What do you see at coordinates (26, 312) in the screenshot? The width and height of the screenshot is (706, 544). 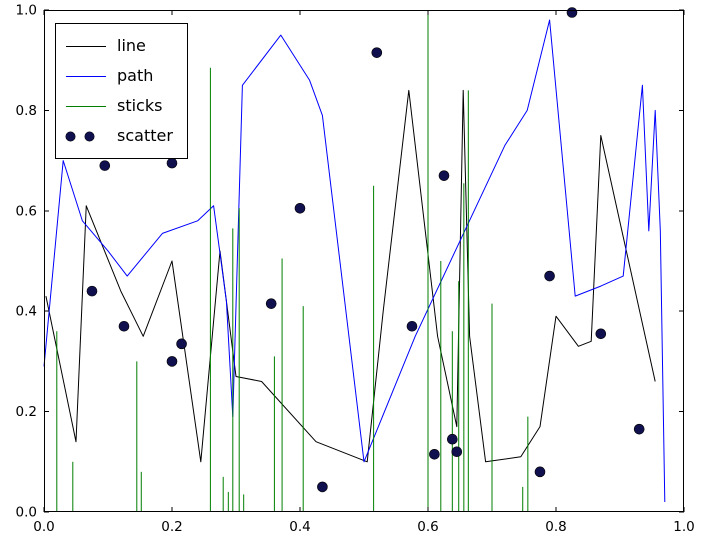 I see `y-tick-label: 0.4` at bounding box center [26, 312].